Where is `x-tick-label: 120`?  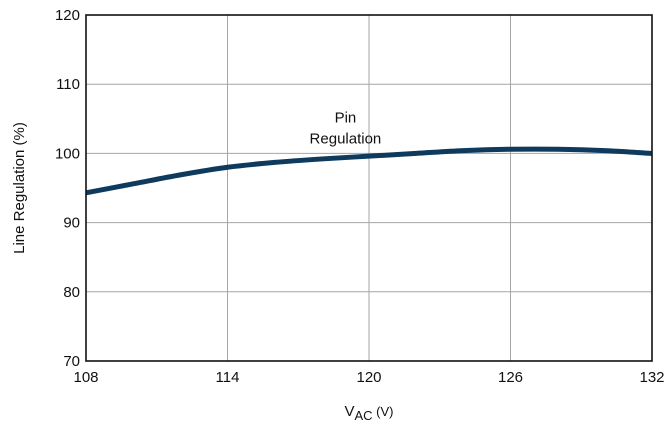
x-tick-label: 120 is located at coordinates (368, 377).